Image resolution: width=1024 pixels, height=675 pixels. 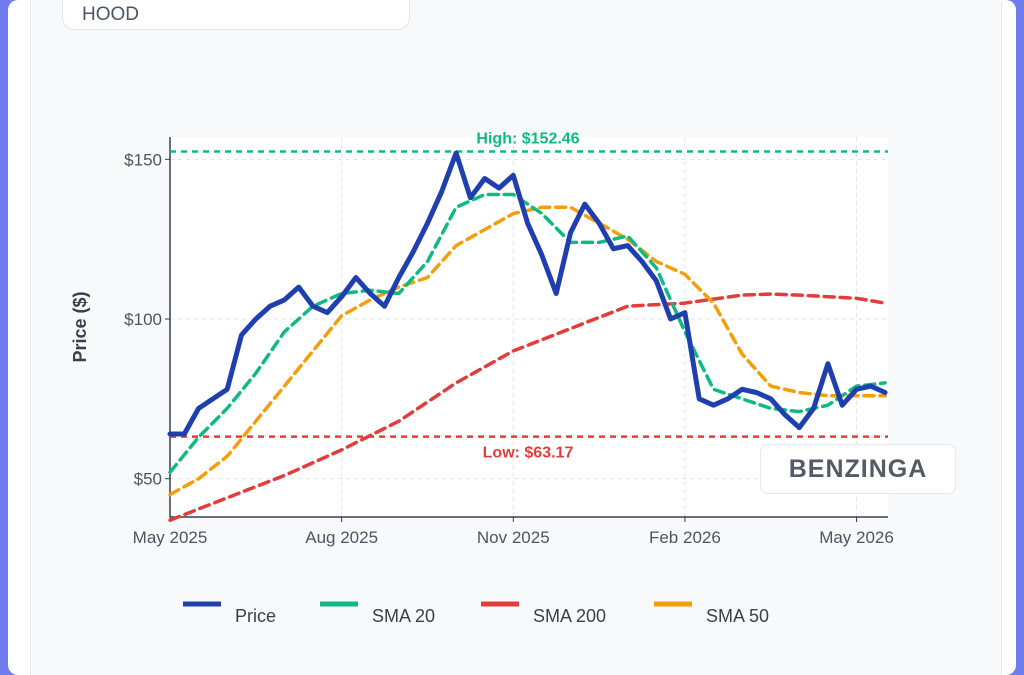 What do you see at coordinates (569, 616) in the screenshot?
I see `legend-sma200-label: SMA 200` at bounding box center [569, 616].